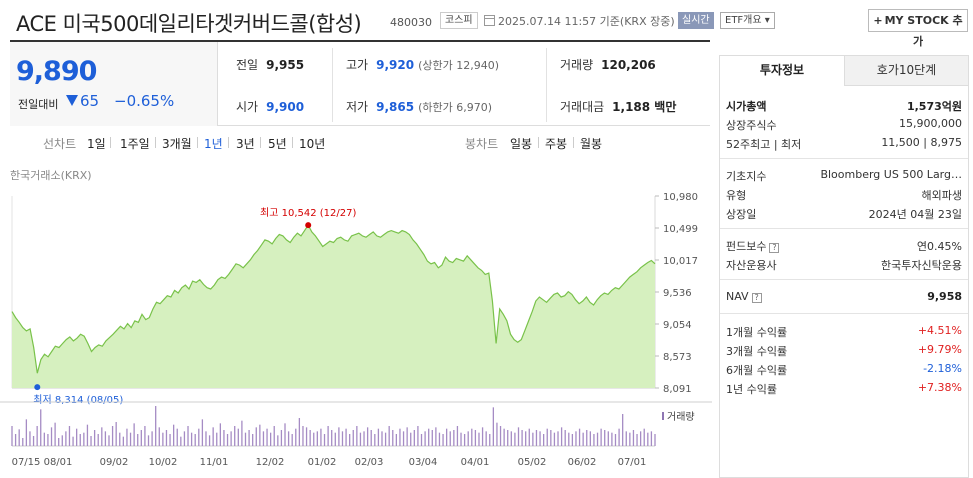 This screenshot has height=478, width=973. What do you see at coordinates (96, 144) in the screenshot?
I see `period-1d: 1일` at bounding box center [96, 144].